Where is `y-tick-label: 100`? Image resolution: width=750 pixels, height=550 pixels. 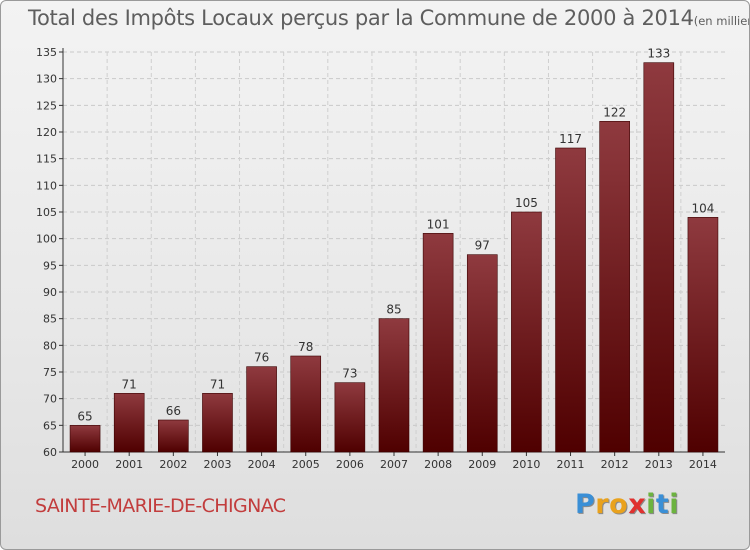
y-tick-label: 100 is located at coordinates (46, 239).